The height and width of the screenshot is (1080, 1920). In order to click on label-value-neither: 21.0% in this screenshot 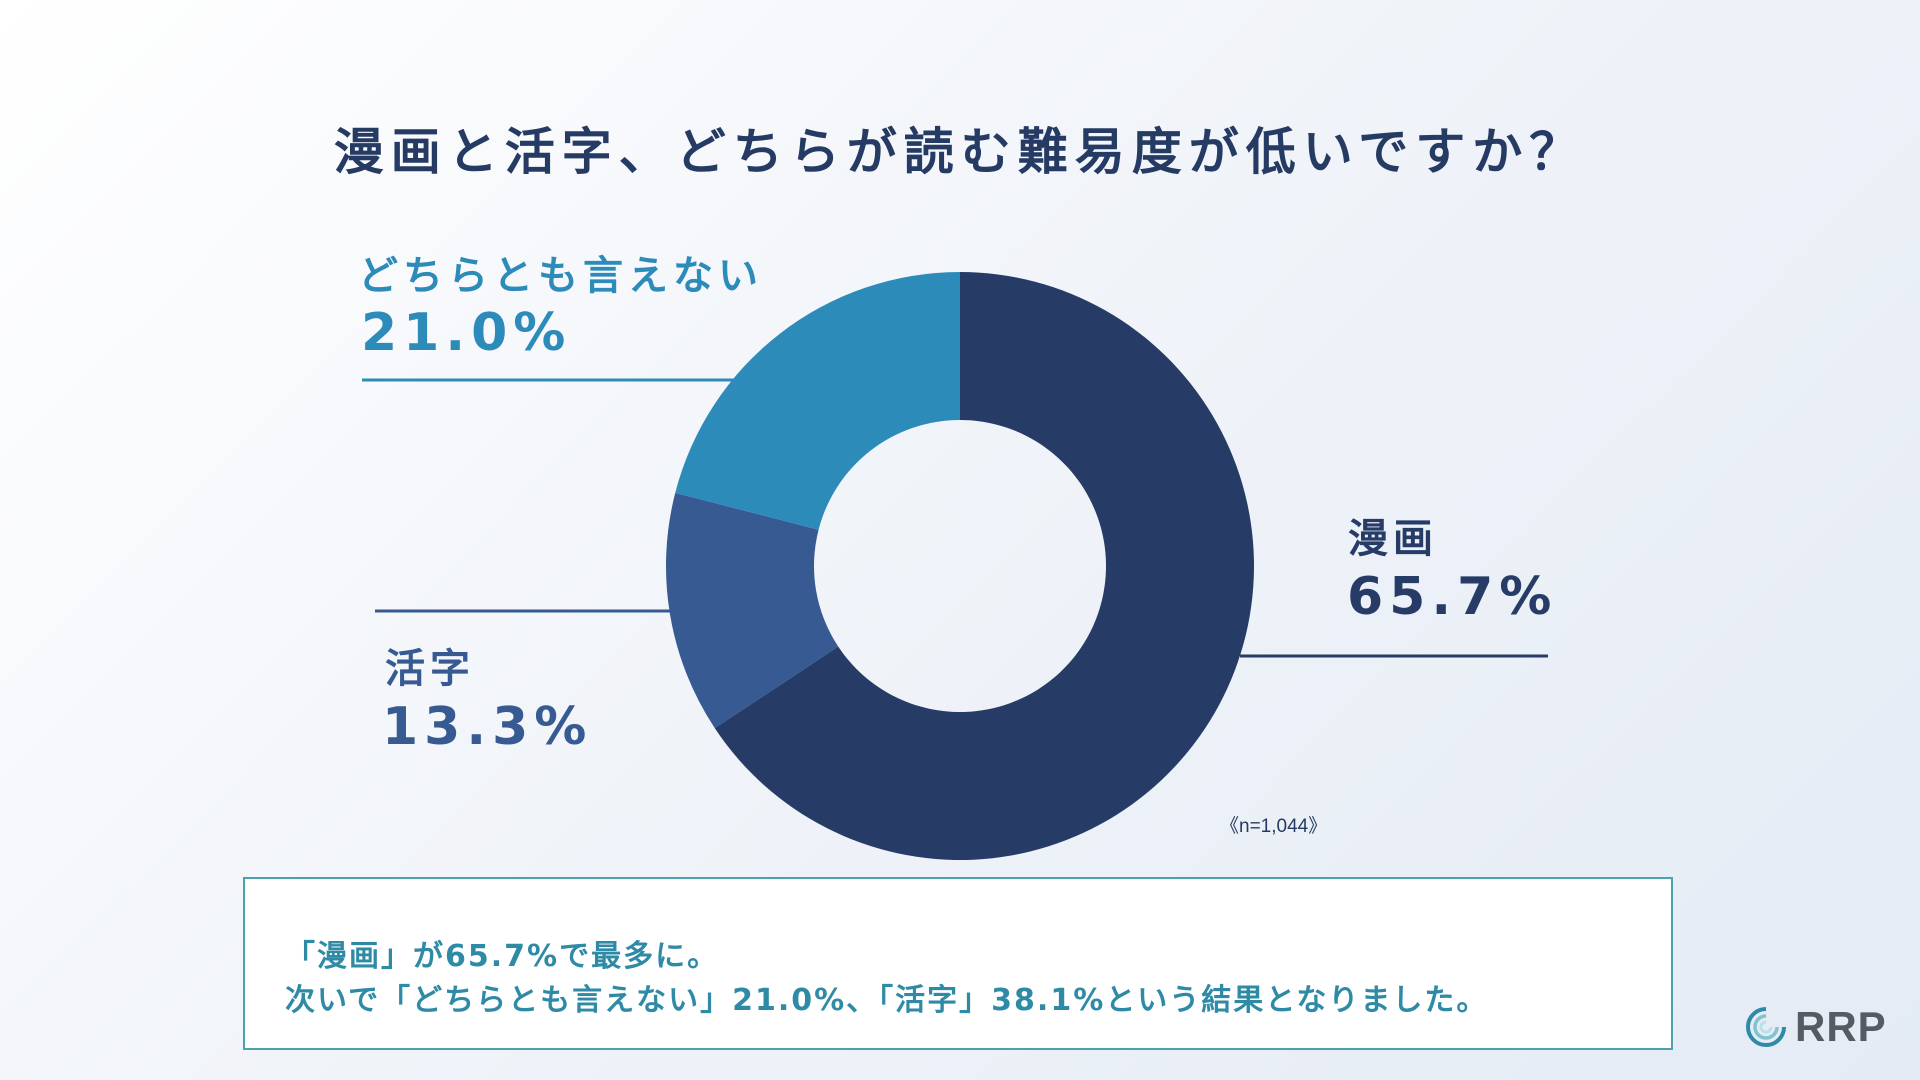, I will do `click(466, 333)`.